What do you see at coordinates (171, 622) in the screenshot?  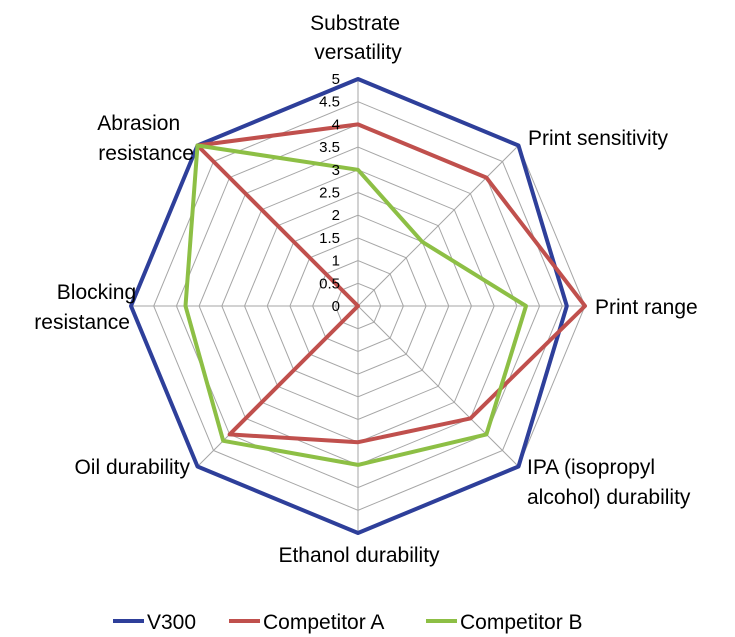 I see `legend-label-v300: V300` at bounding box center [171, 622].